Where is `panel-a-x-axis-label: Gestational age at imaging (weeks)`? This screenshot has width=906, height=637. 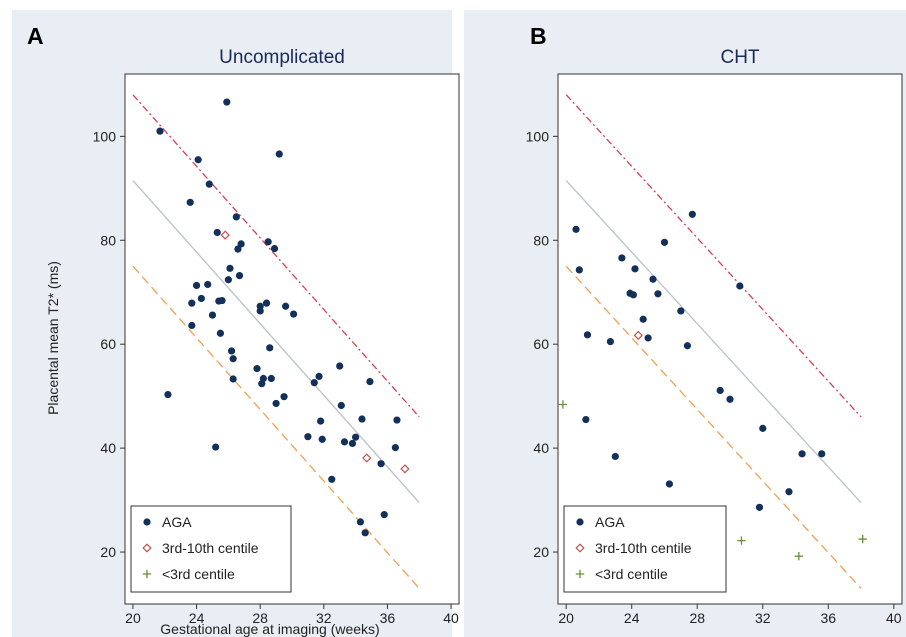
panel-a-x-axis-label: Gestational age at imaging (weeks) is located at coordinates (269, 629).